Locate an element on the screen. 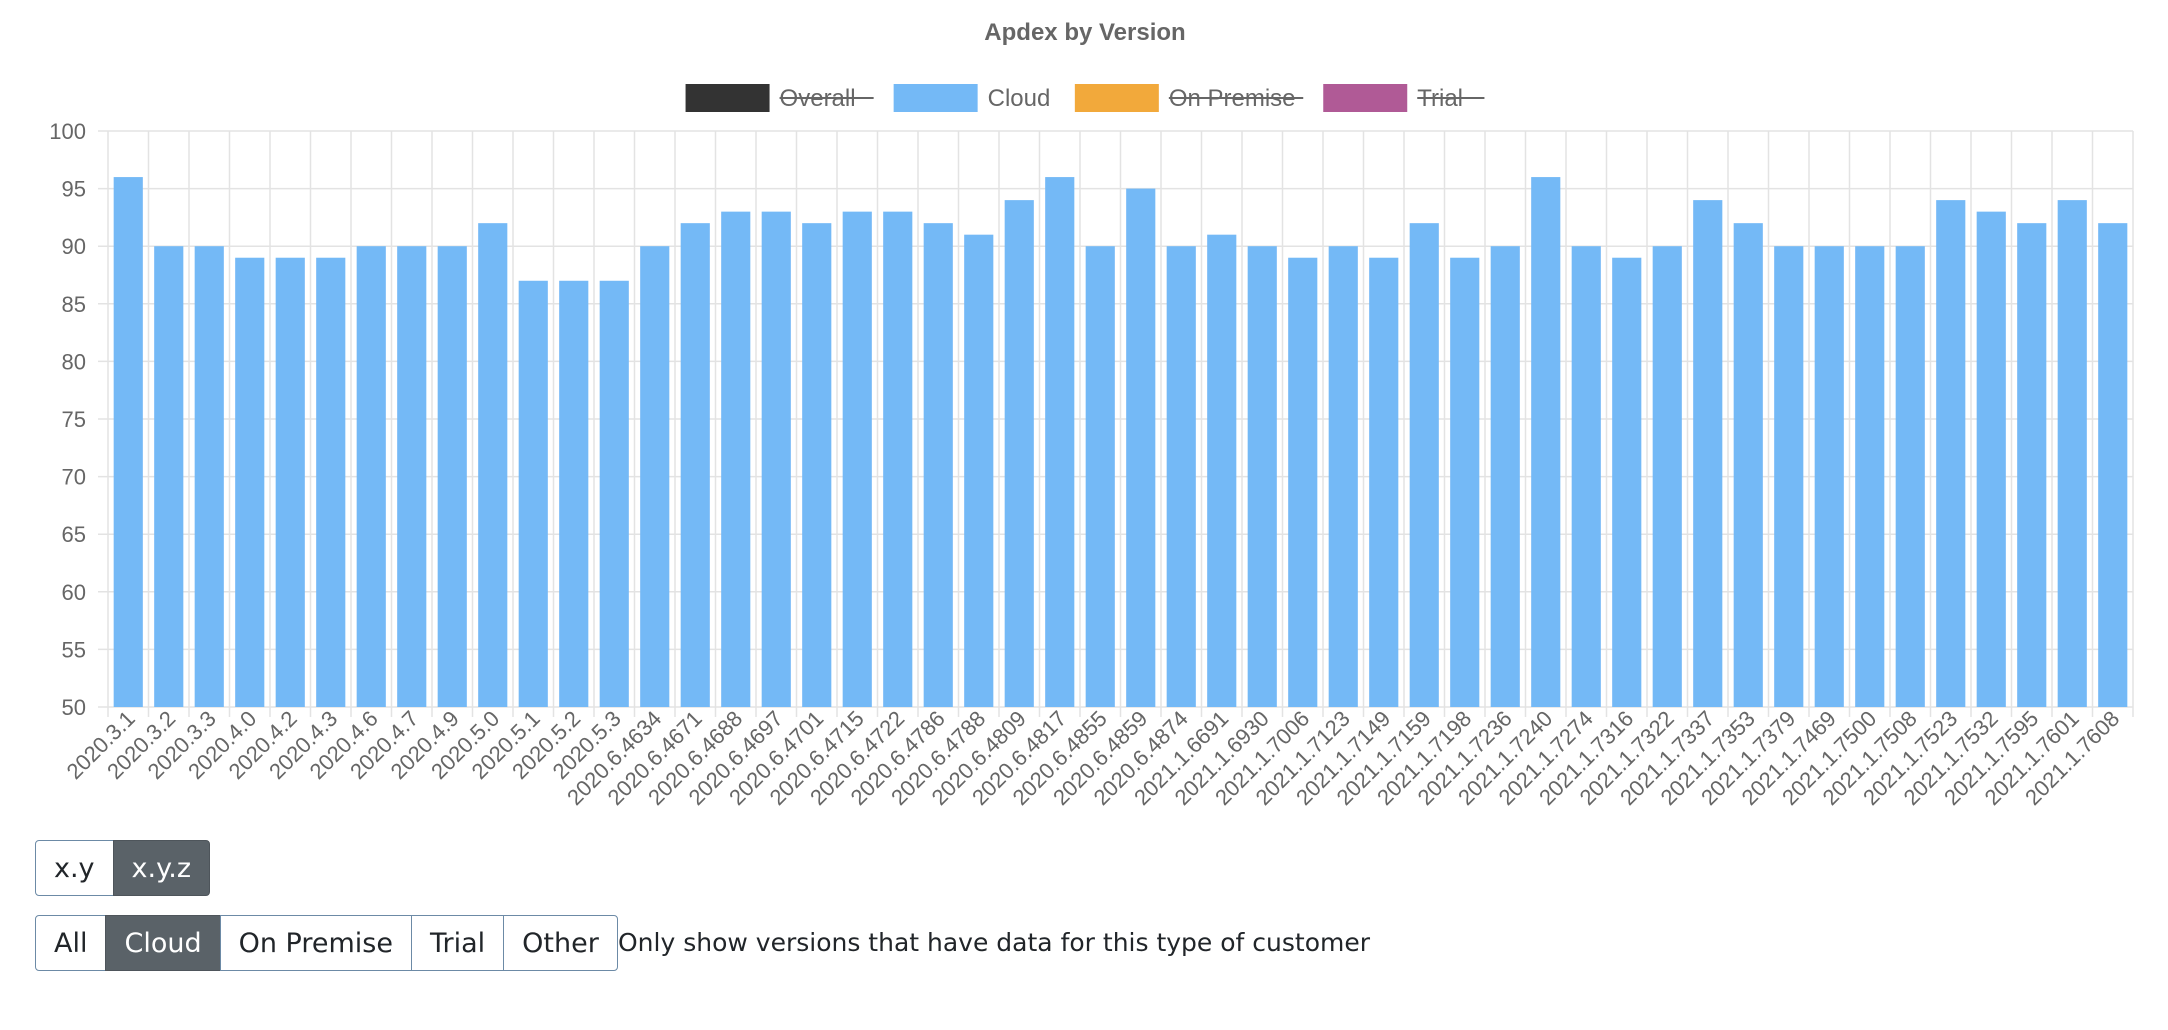 This screenshot has height=1030, width=2168. y-tick-label: 65 is located at coordinates (74, 534).